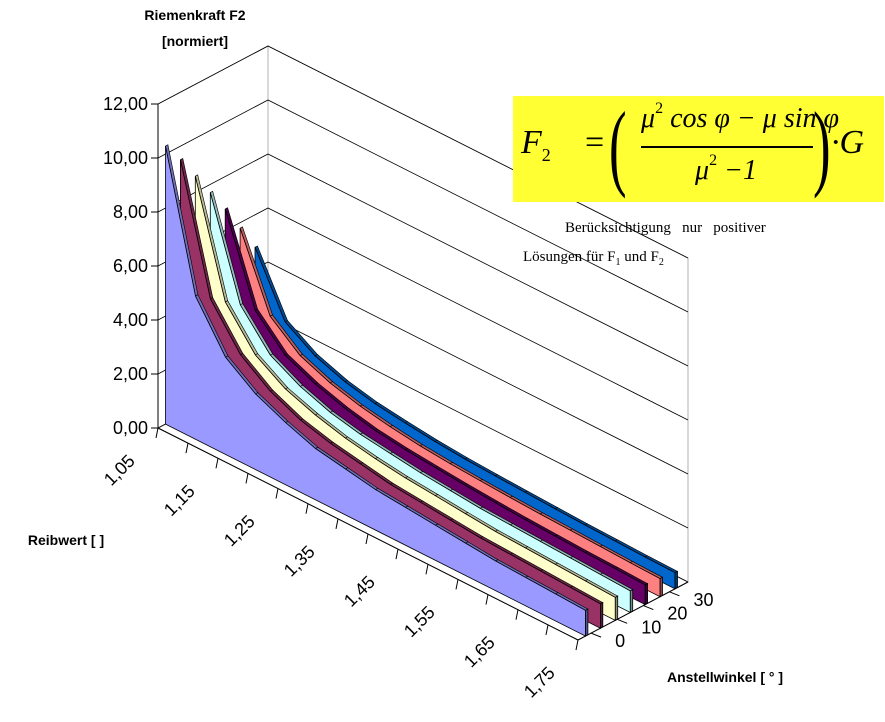 This screenshot has height=722, width=885. Describe the element at coordinates (822, 145) in the screenshot. I see `formula-right-paren: )` at that location.